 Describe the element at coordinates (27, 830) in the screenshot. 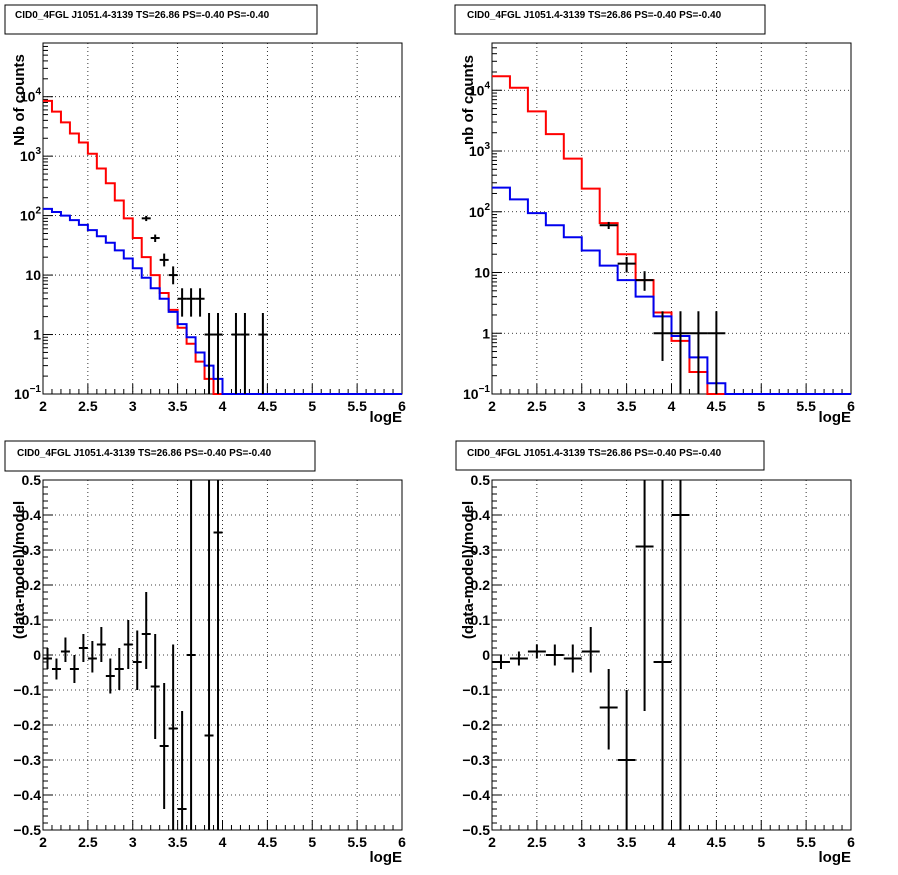

I see `y-tick-label: −0.5` at that location.